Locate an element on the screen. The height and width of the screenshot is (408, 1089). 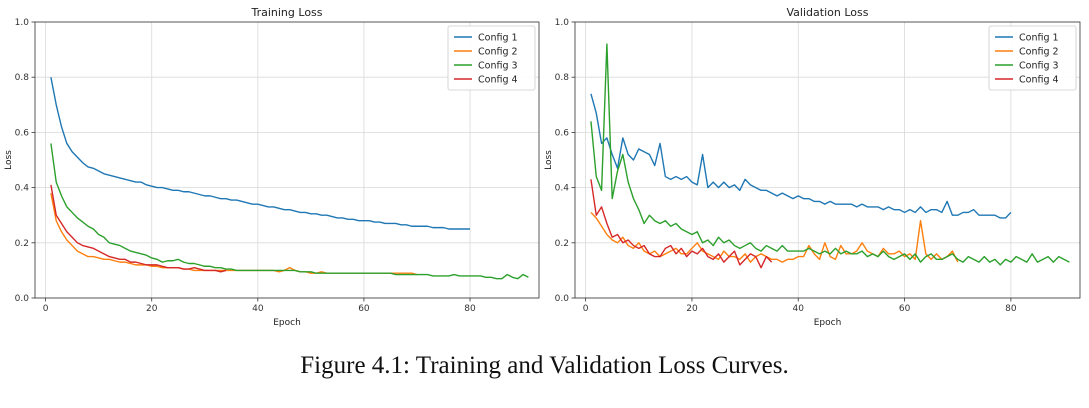
chart-title: Validation Loss is located at coordinates (828, 12).